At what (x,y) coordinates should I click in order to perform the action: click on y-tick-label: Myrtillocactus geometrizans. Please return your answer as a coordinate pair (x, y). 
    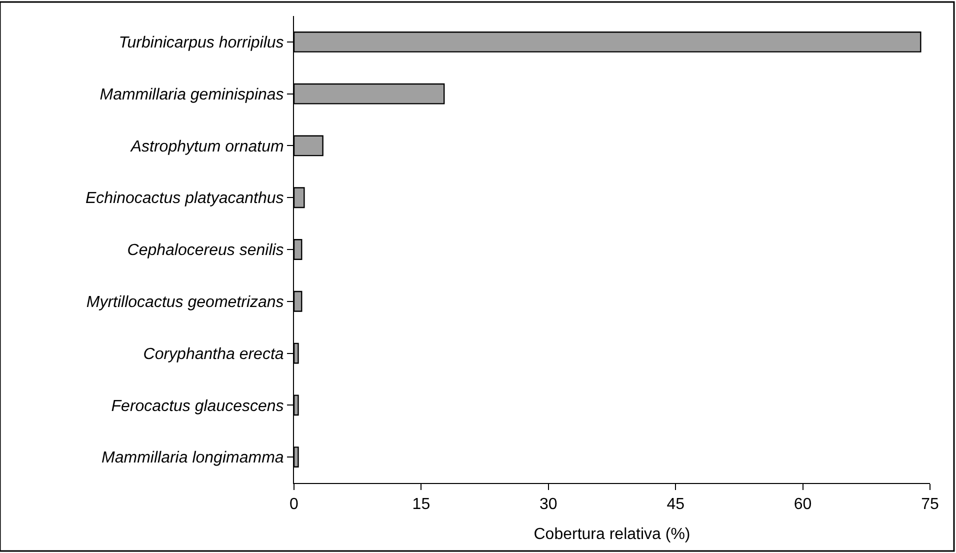
    Looking at the image, I should click on (185, 302).